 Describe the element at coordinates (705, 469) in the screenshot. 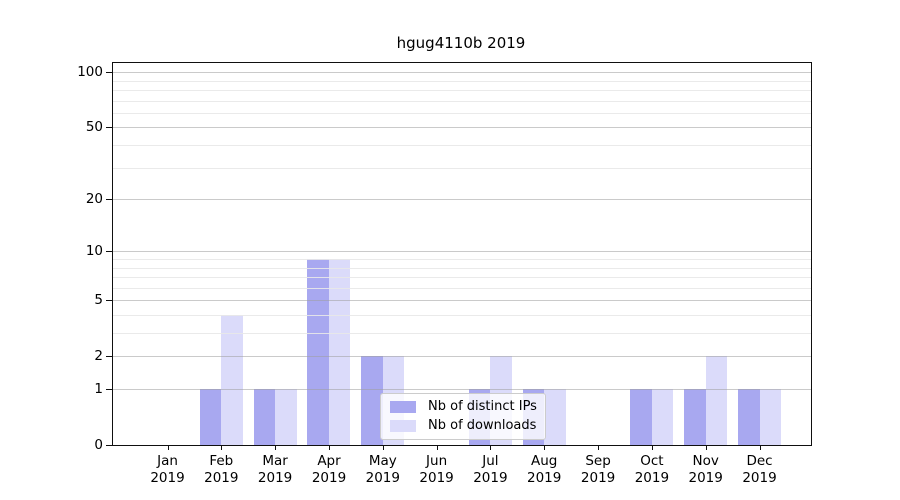

I see `x-axis-tick-label-nov: Nov 2019` at that location.